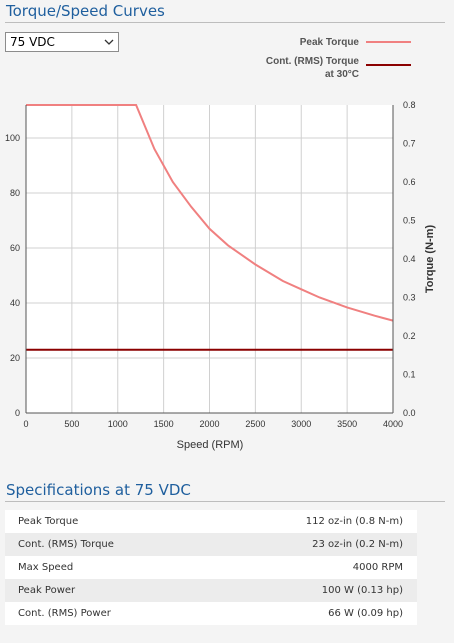  What do you see at coordinates (365, 613) in the screenshot?
I see `spec-value: 66 W (0.09 hp)` at bounding box center [365, 613].